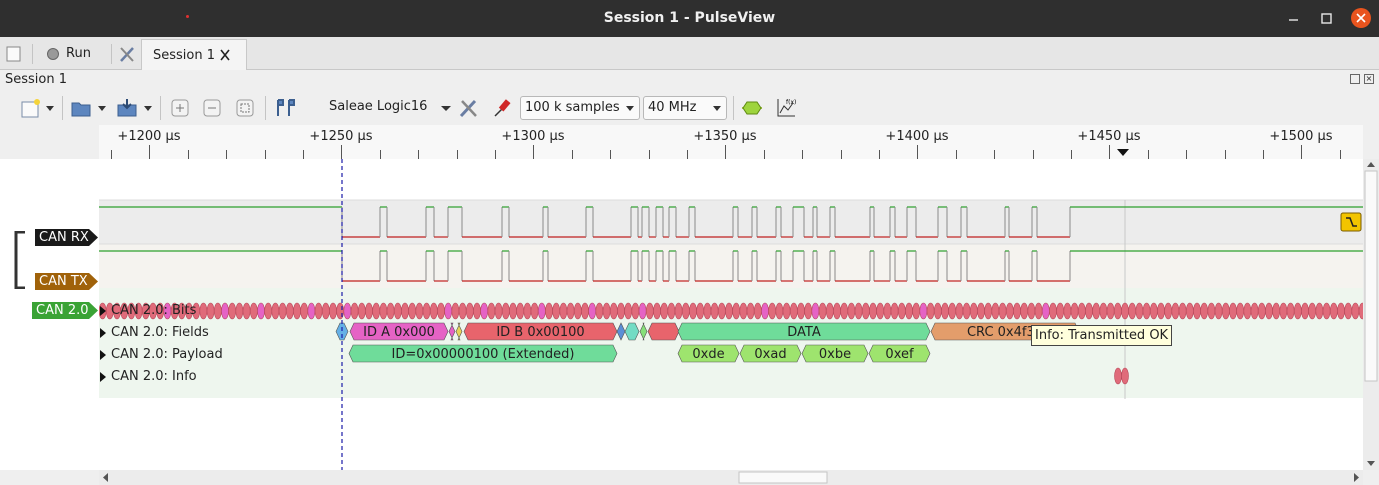 The width and height of the screenshot is (1379, 485). What do you see at coordinates (154, 310) in the screenshot?
I see `row-label-bits: CAN 2.0: Bits` at bounding box center [154, 310].